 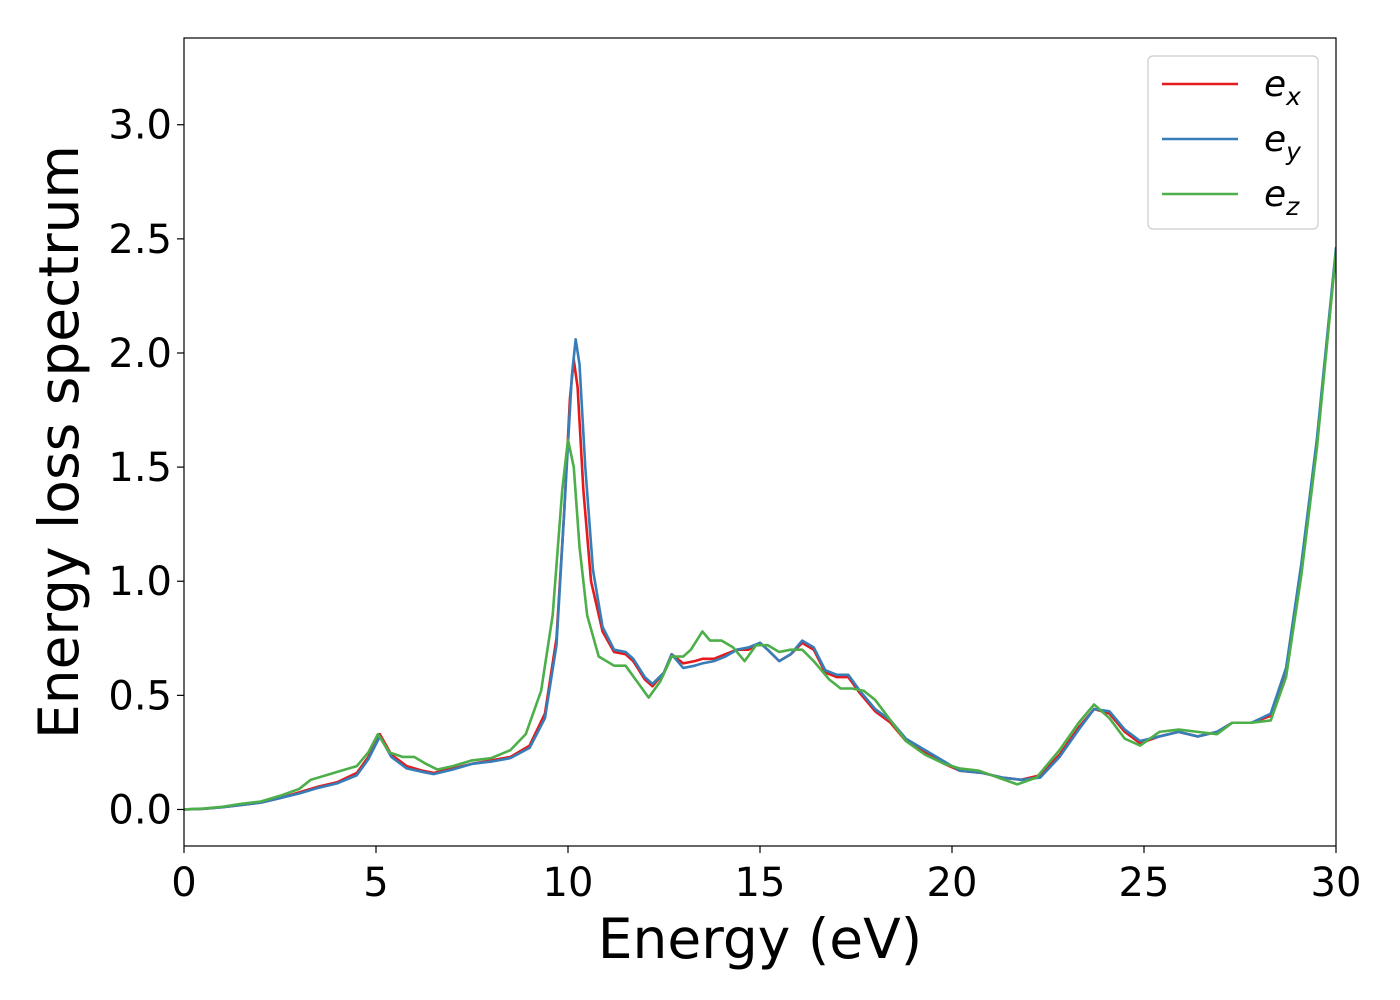 What do you see at coordinates (375, 883) in the screenshot?
I see `x-tick-label: 5` at bounding box center [375, 883].